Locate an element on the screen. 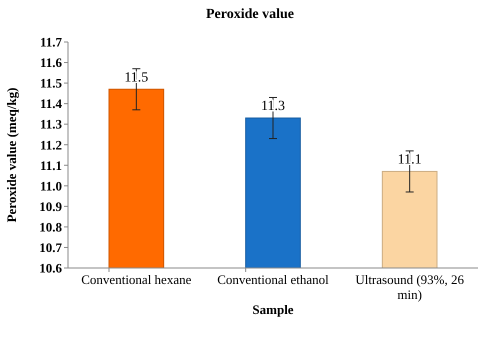  y-tick-label: 11.4 is located at coordinates (51, 104).